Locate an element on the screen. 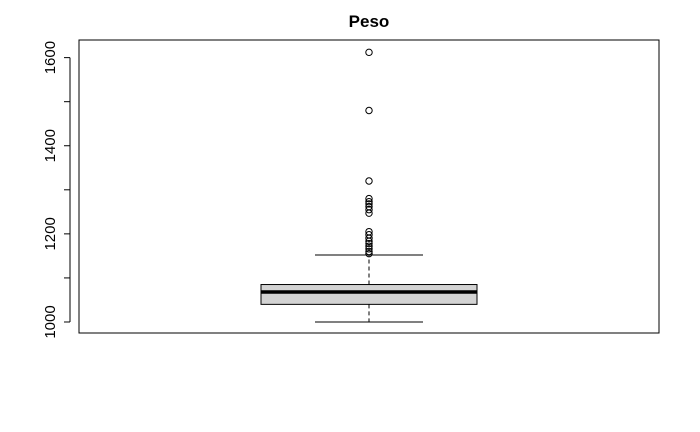 The height and width of the screenshot is (432, 700). chart-title: Peso is located at coordinates (369, 21).